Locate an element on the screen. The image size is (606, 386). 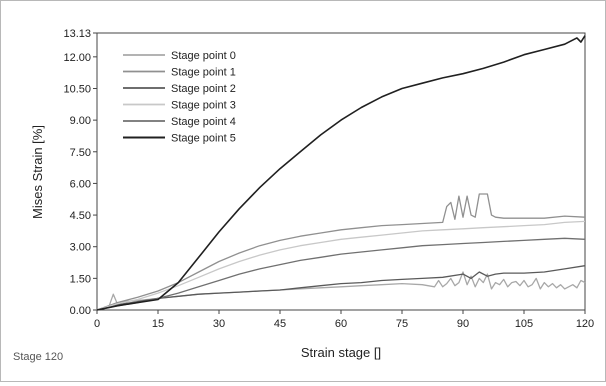
x-tick-label: 90 is located at coordinates (463, 324).